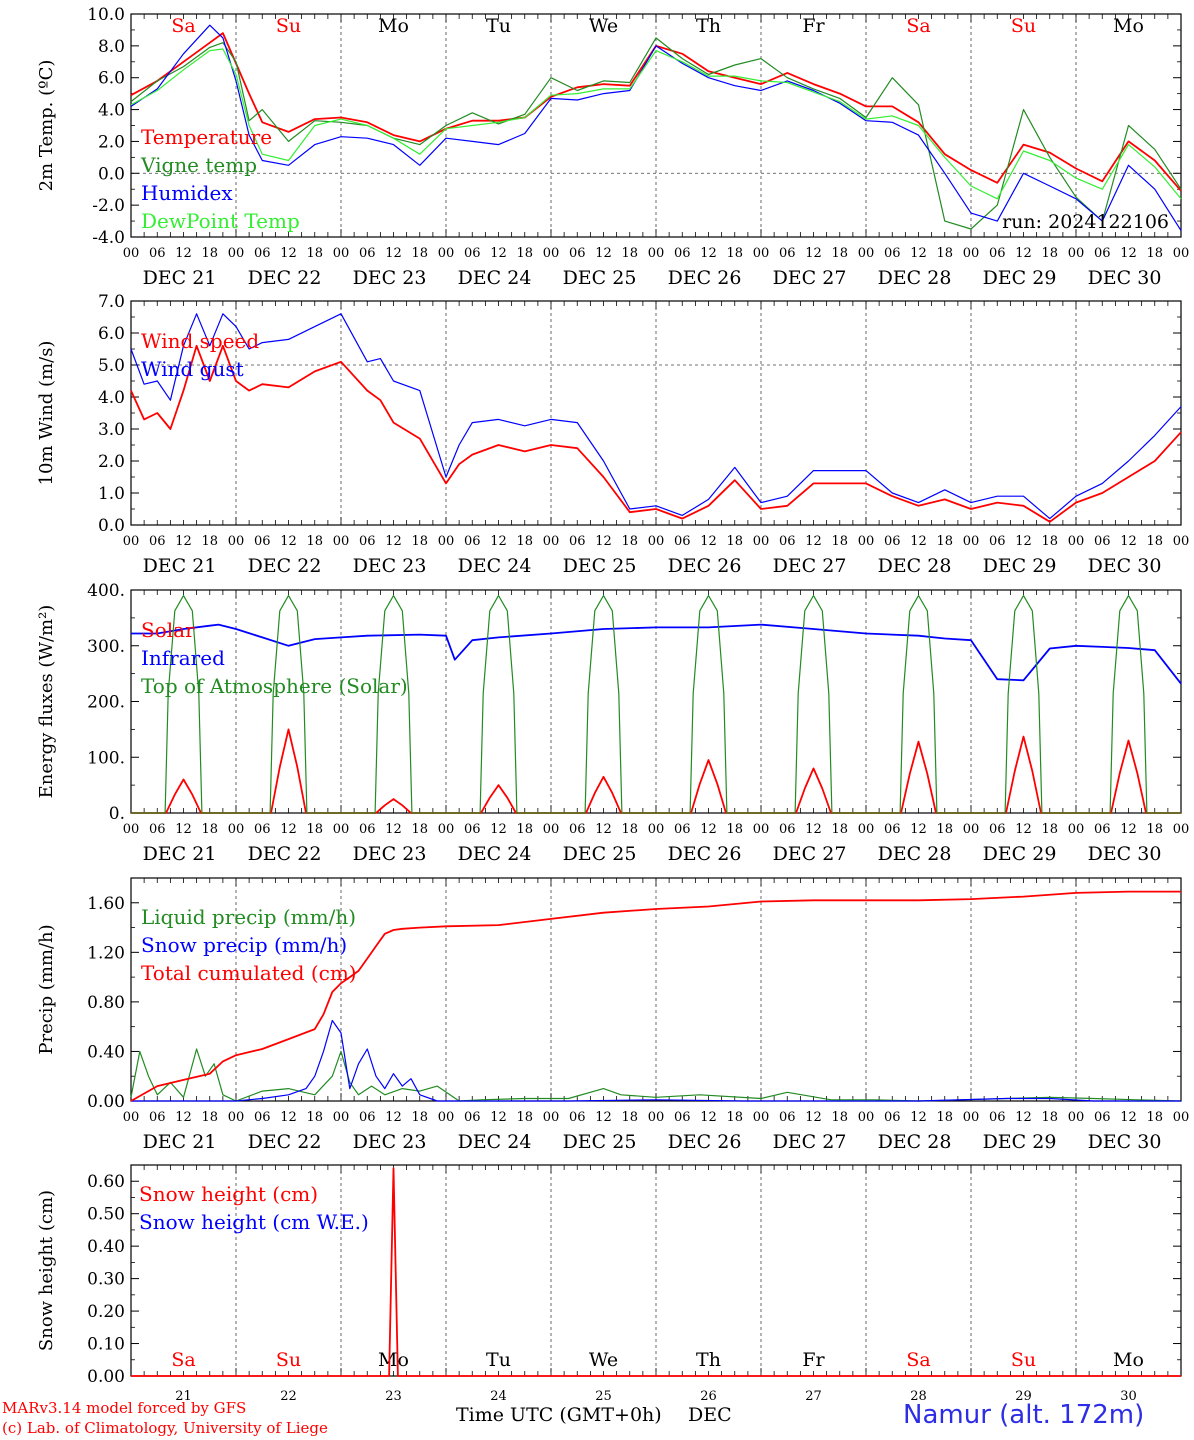  Describe the element at coordinates (1085, 222) in the screenshot. I see `run-annotation: run: 2024122106` at that location.